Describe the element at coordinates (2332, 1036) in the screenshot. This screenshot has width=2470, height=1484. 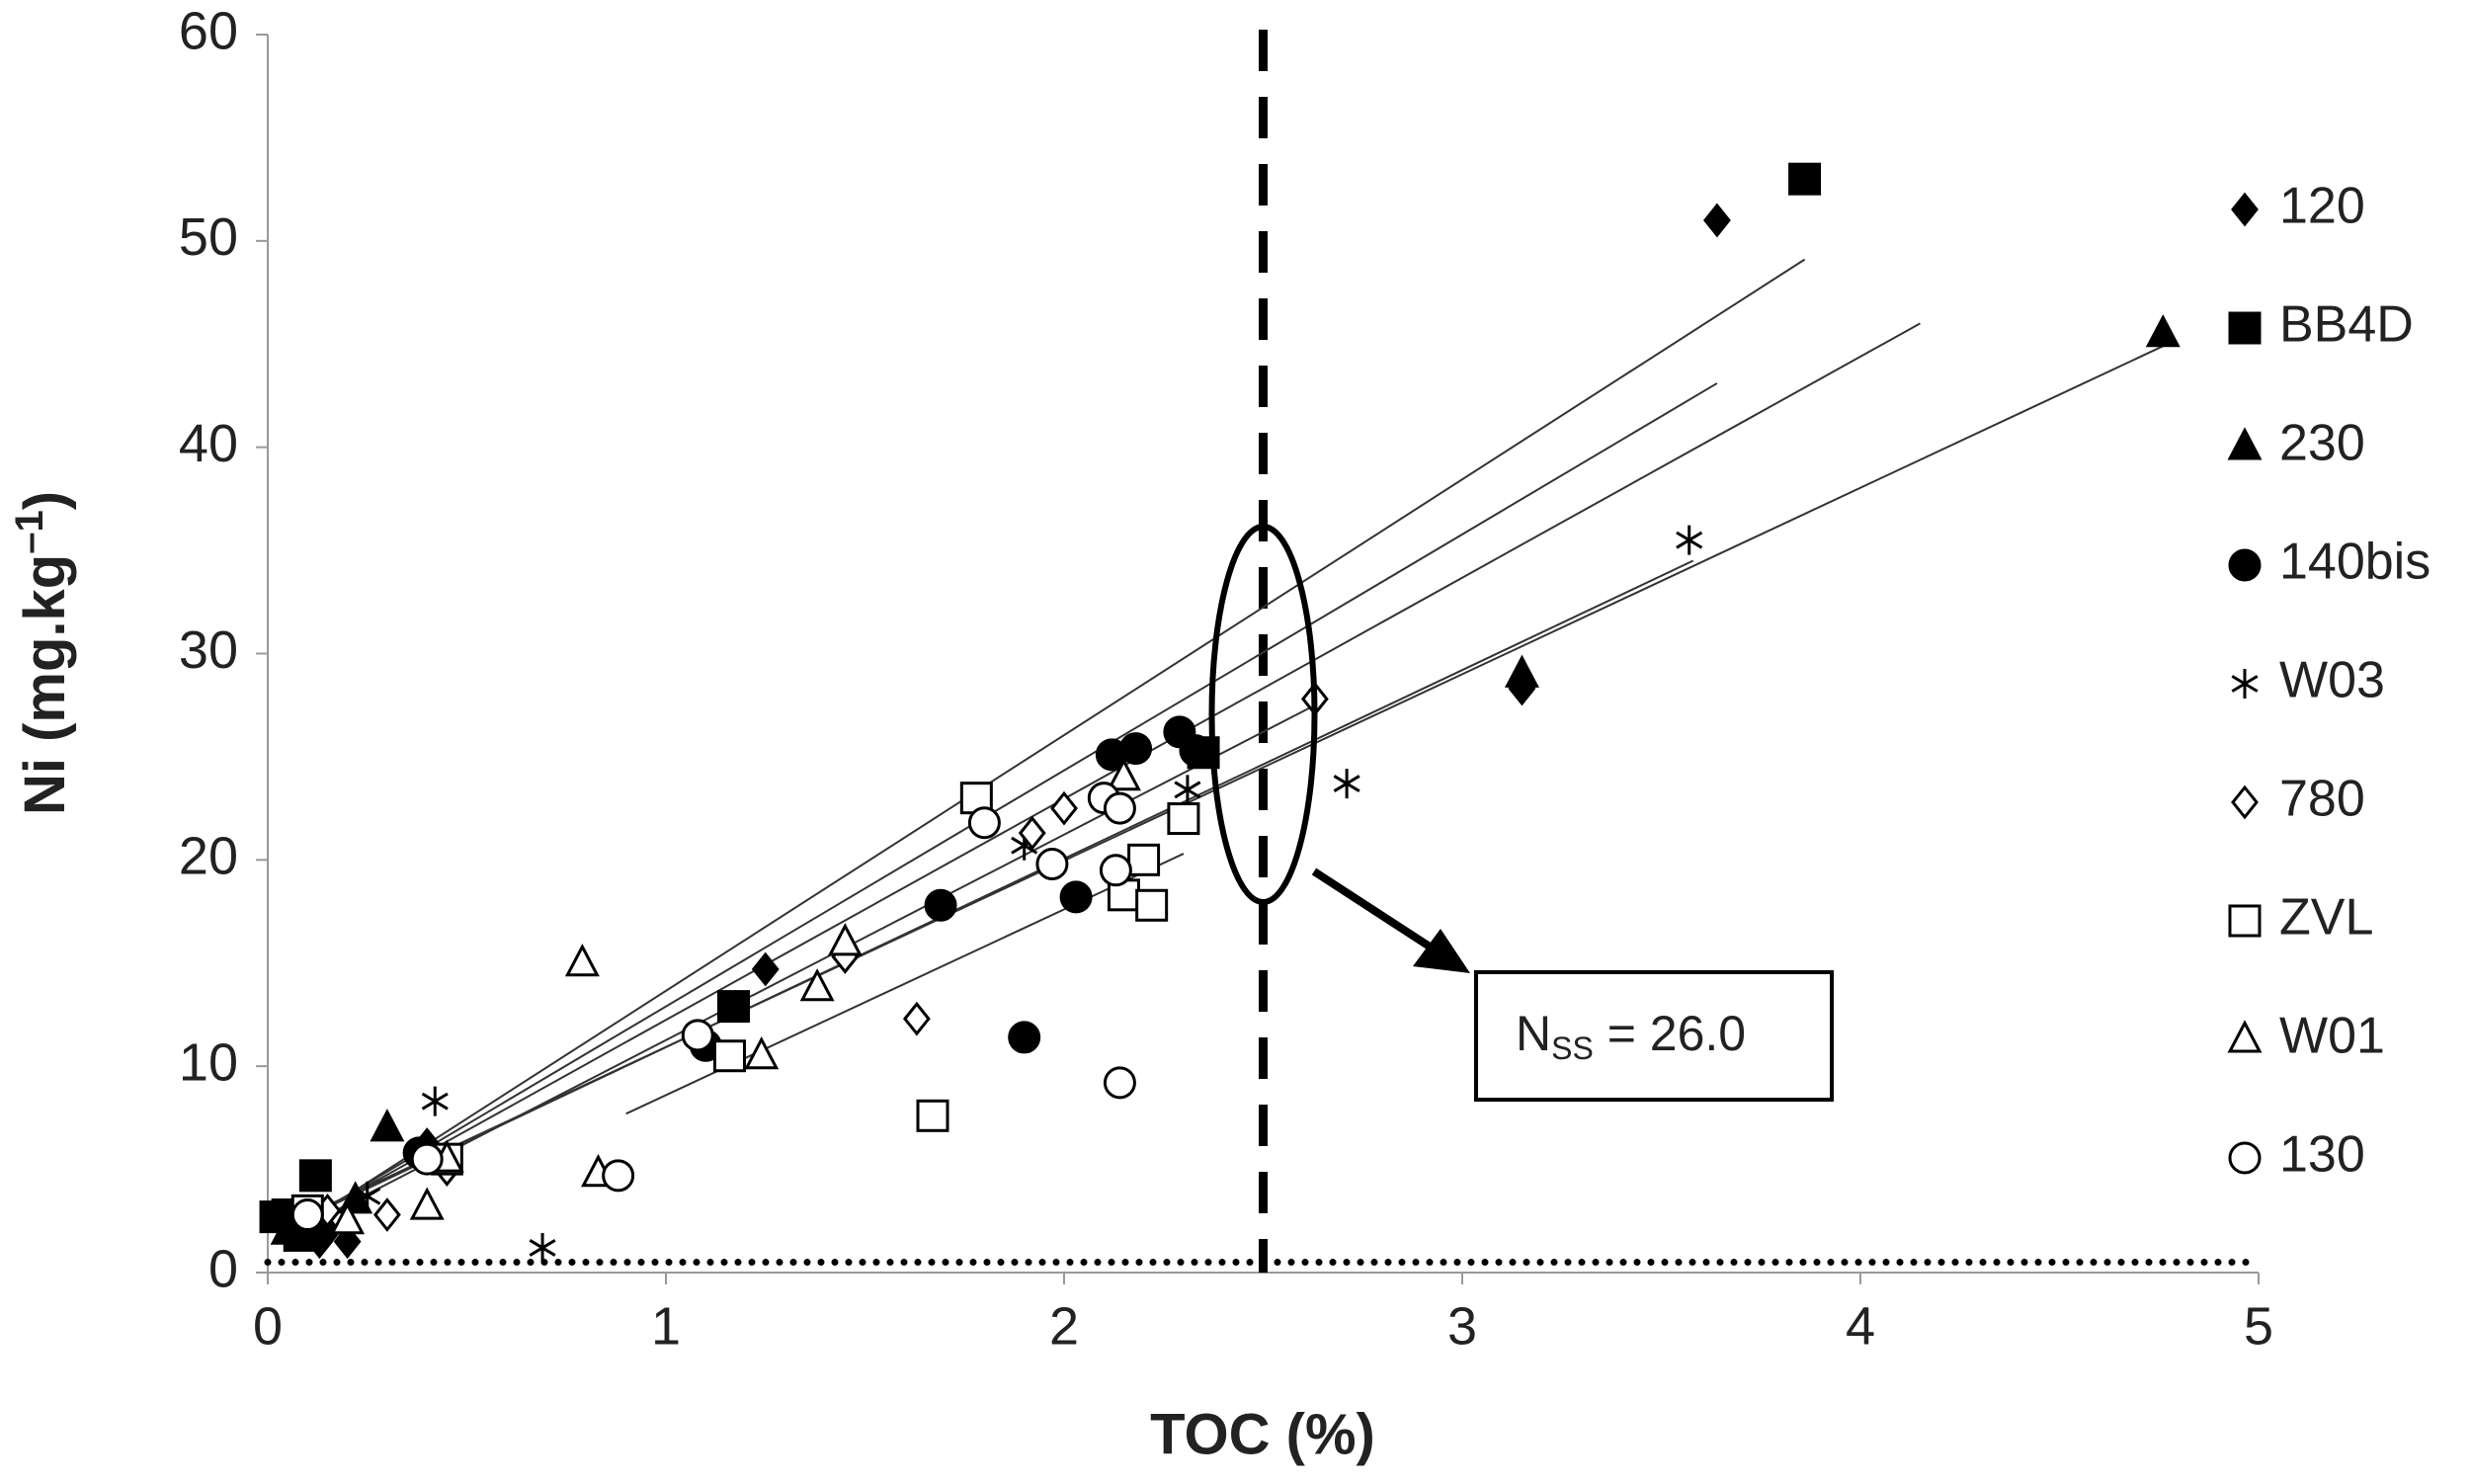
I see `legend-label: W01` at that location.